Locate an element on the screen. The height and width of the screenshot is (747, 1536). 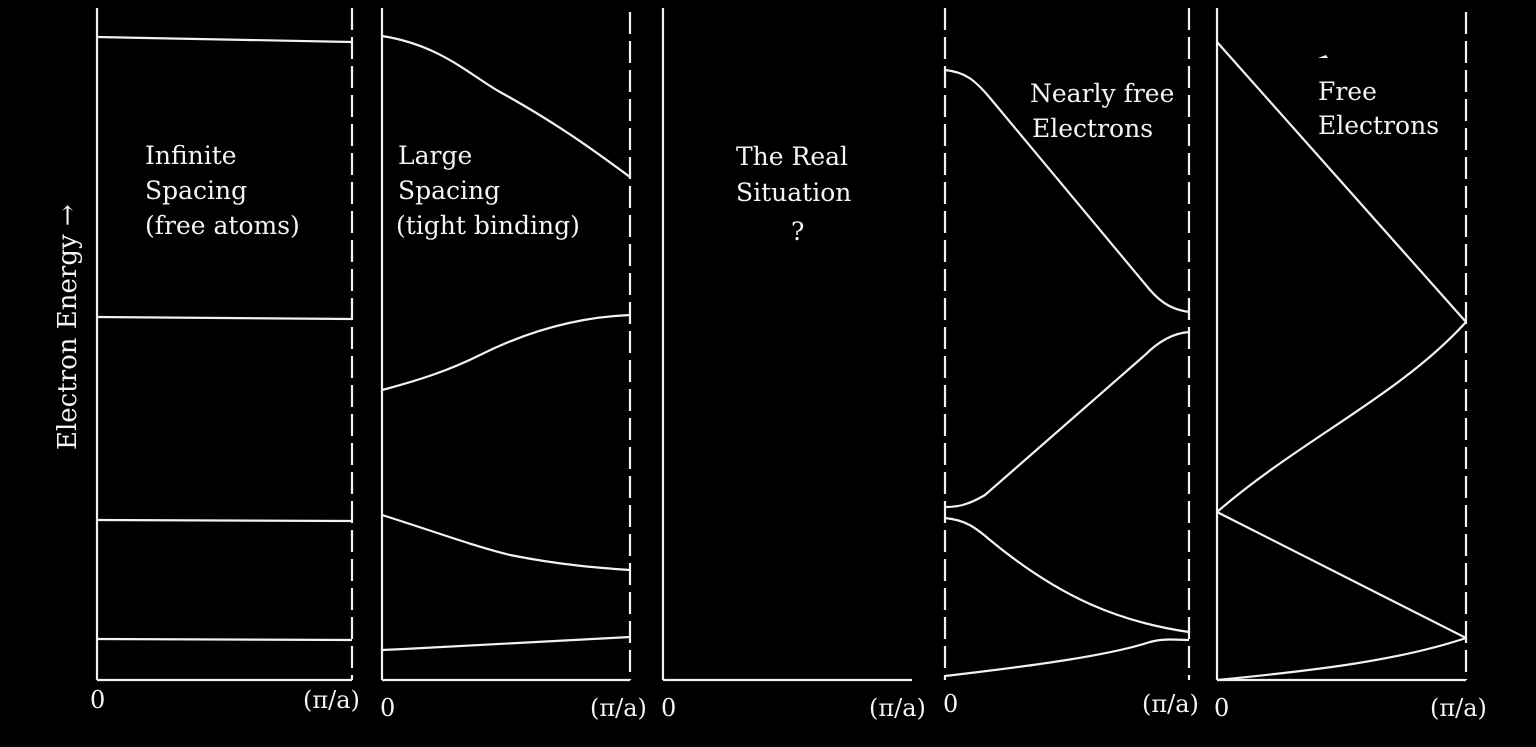
panel-5-speck is located at coordinates (1323, 56).